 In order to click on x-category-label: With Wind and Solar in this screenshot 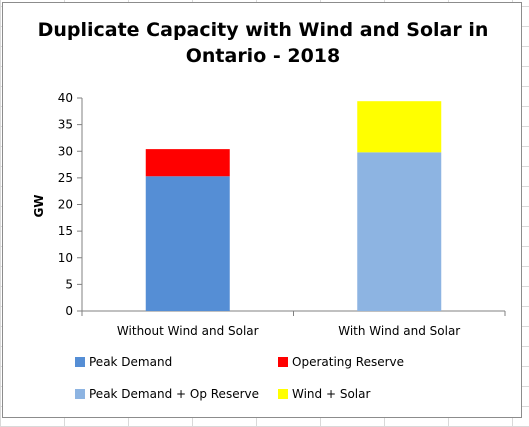, I will do `click(399, 331)`.